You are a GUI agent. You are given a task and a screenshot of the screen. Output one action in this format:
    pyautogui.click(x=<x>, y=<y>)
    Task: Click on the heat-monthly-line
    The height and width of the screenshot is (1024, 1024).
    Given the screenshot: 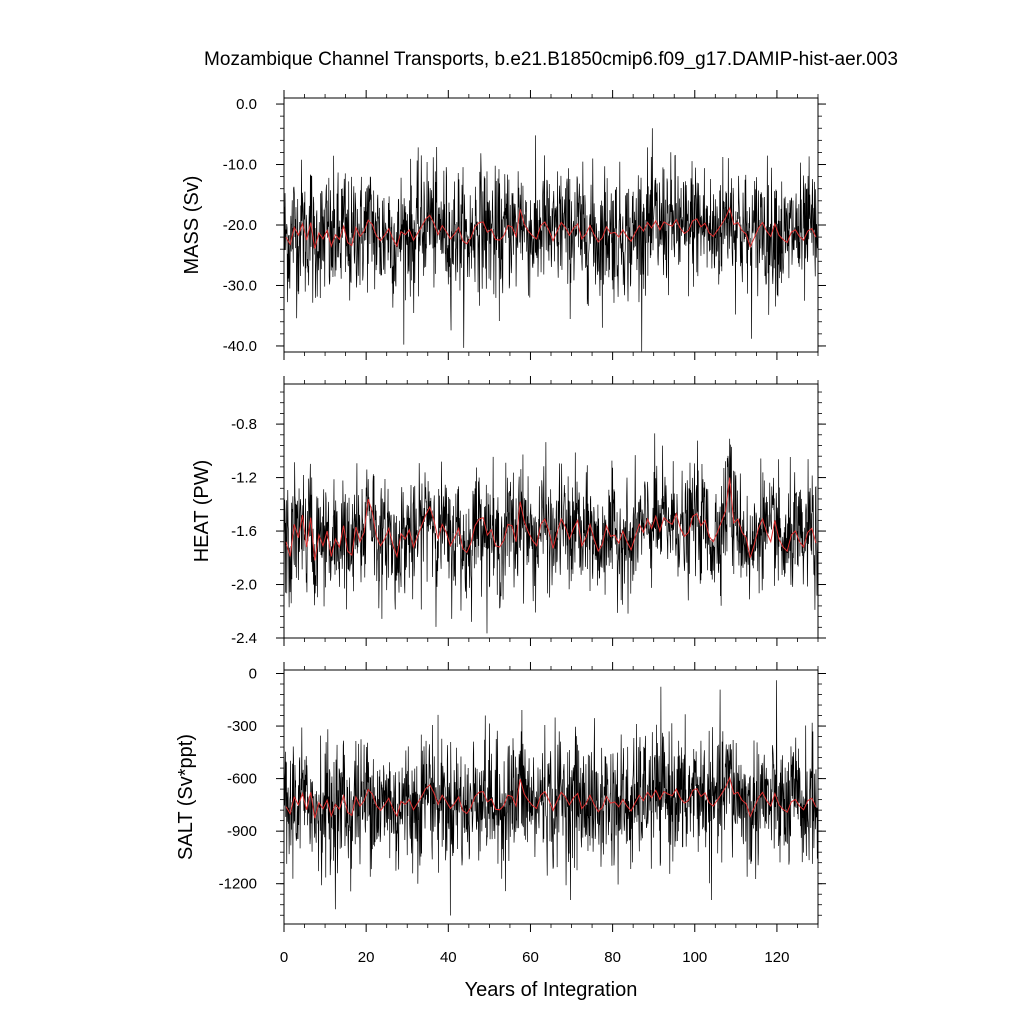 What is the action you would take?
    pyautogui.click(x=551, y=533)
    